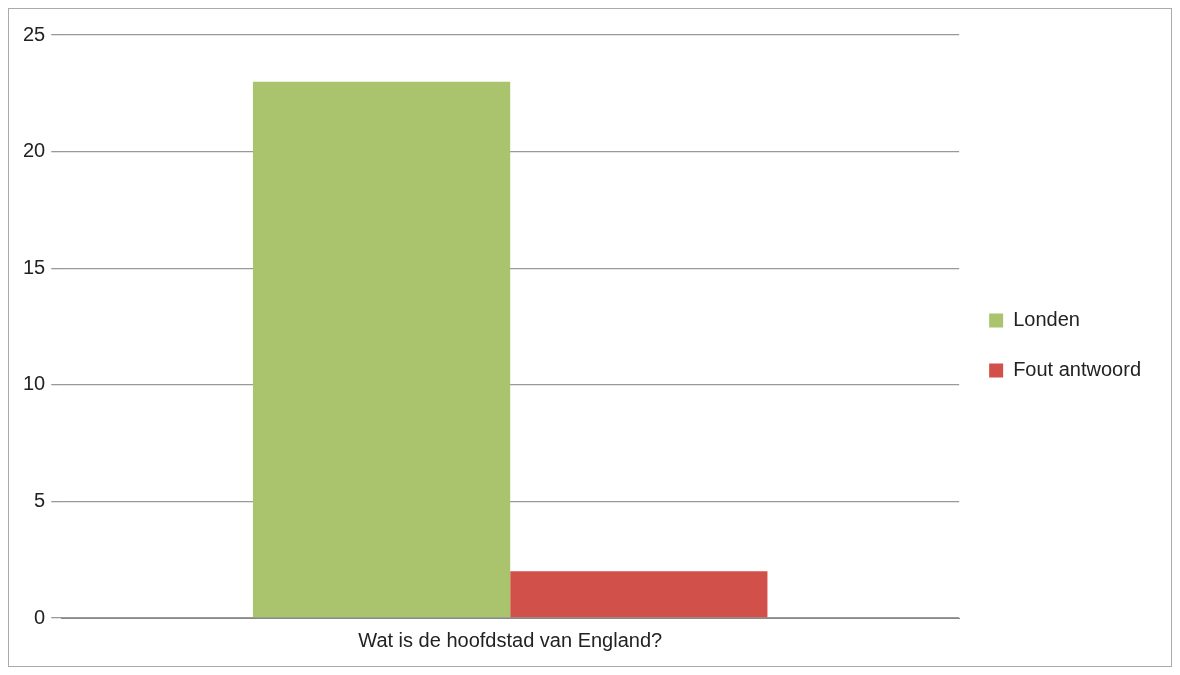 Image resolution: width=1180 pixels, height=675 pixels. What do you see at coordinates (34, 150) in the screenshot?
I see `y-tick-label: 20` at bounding box center [34, 150].